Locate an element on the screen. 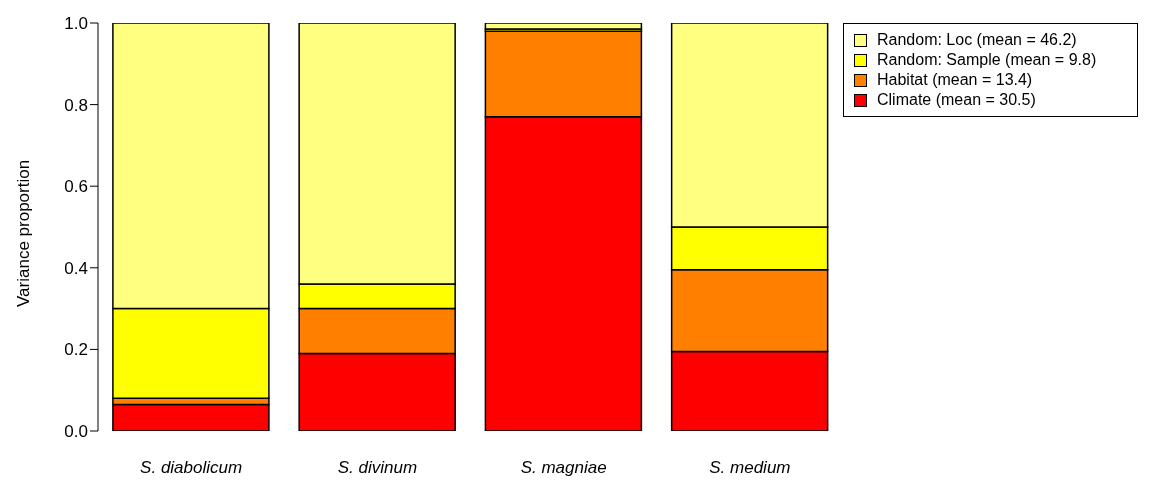  legend-label: Habitat (mean = 13.4) is located at coordinates (955, 80).